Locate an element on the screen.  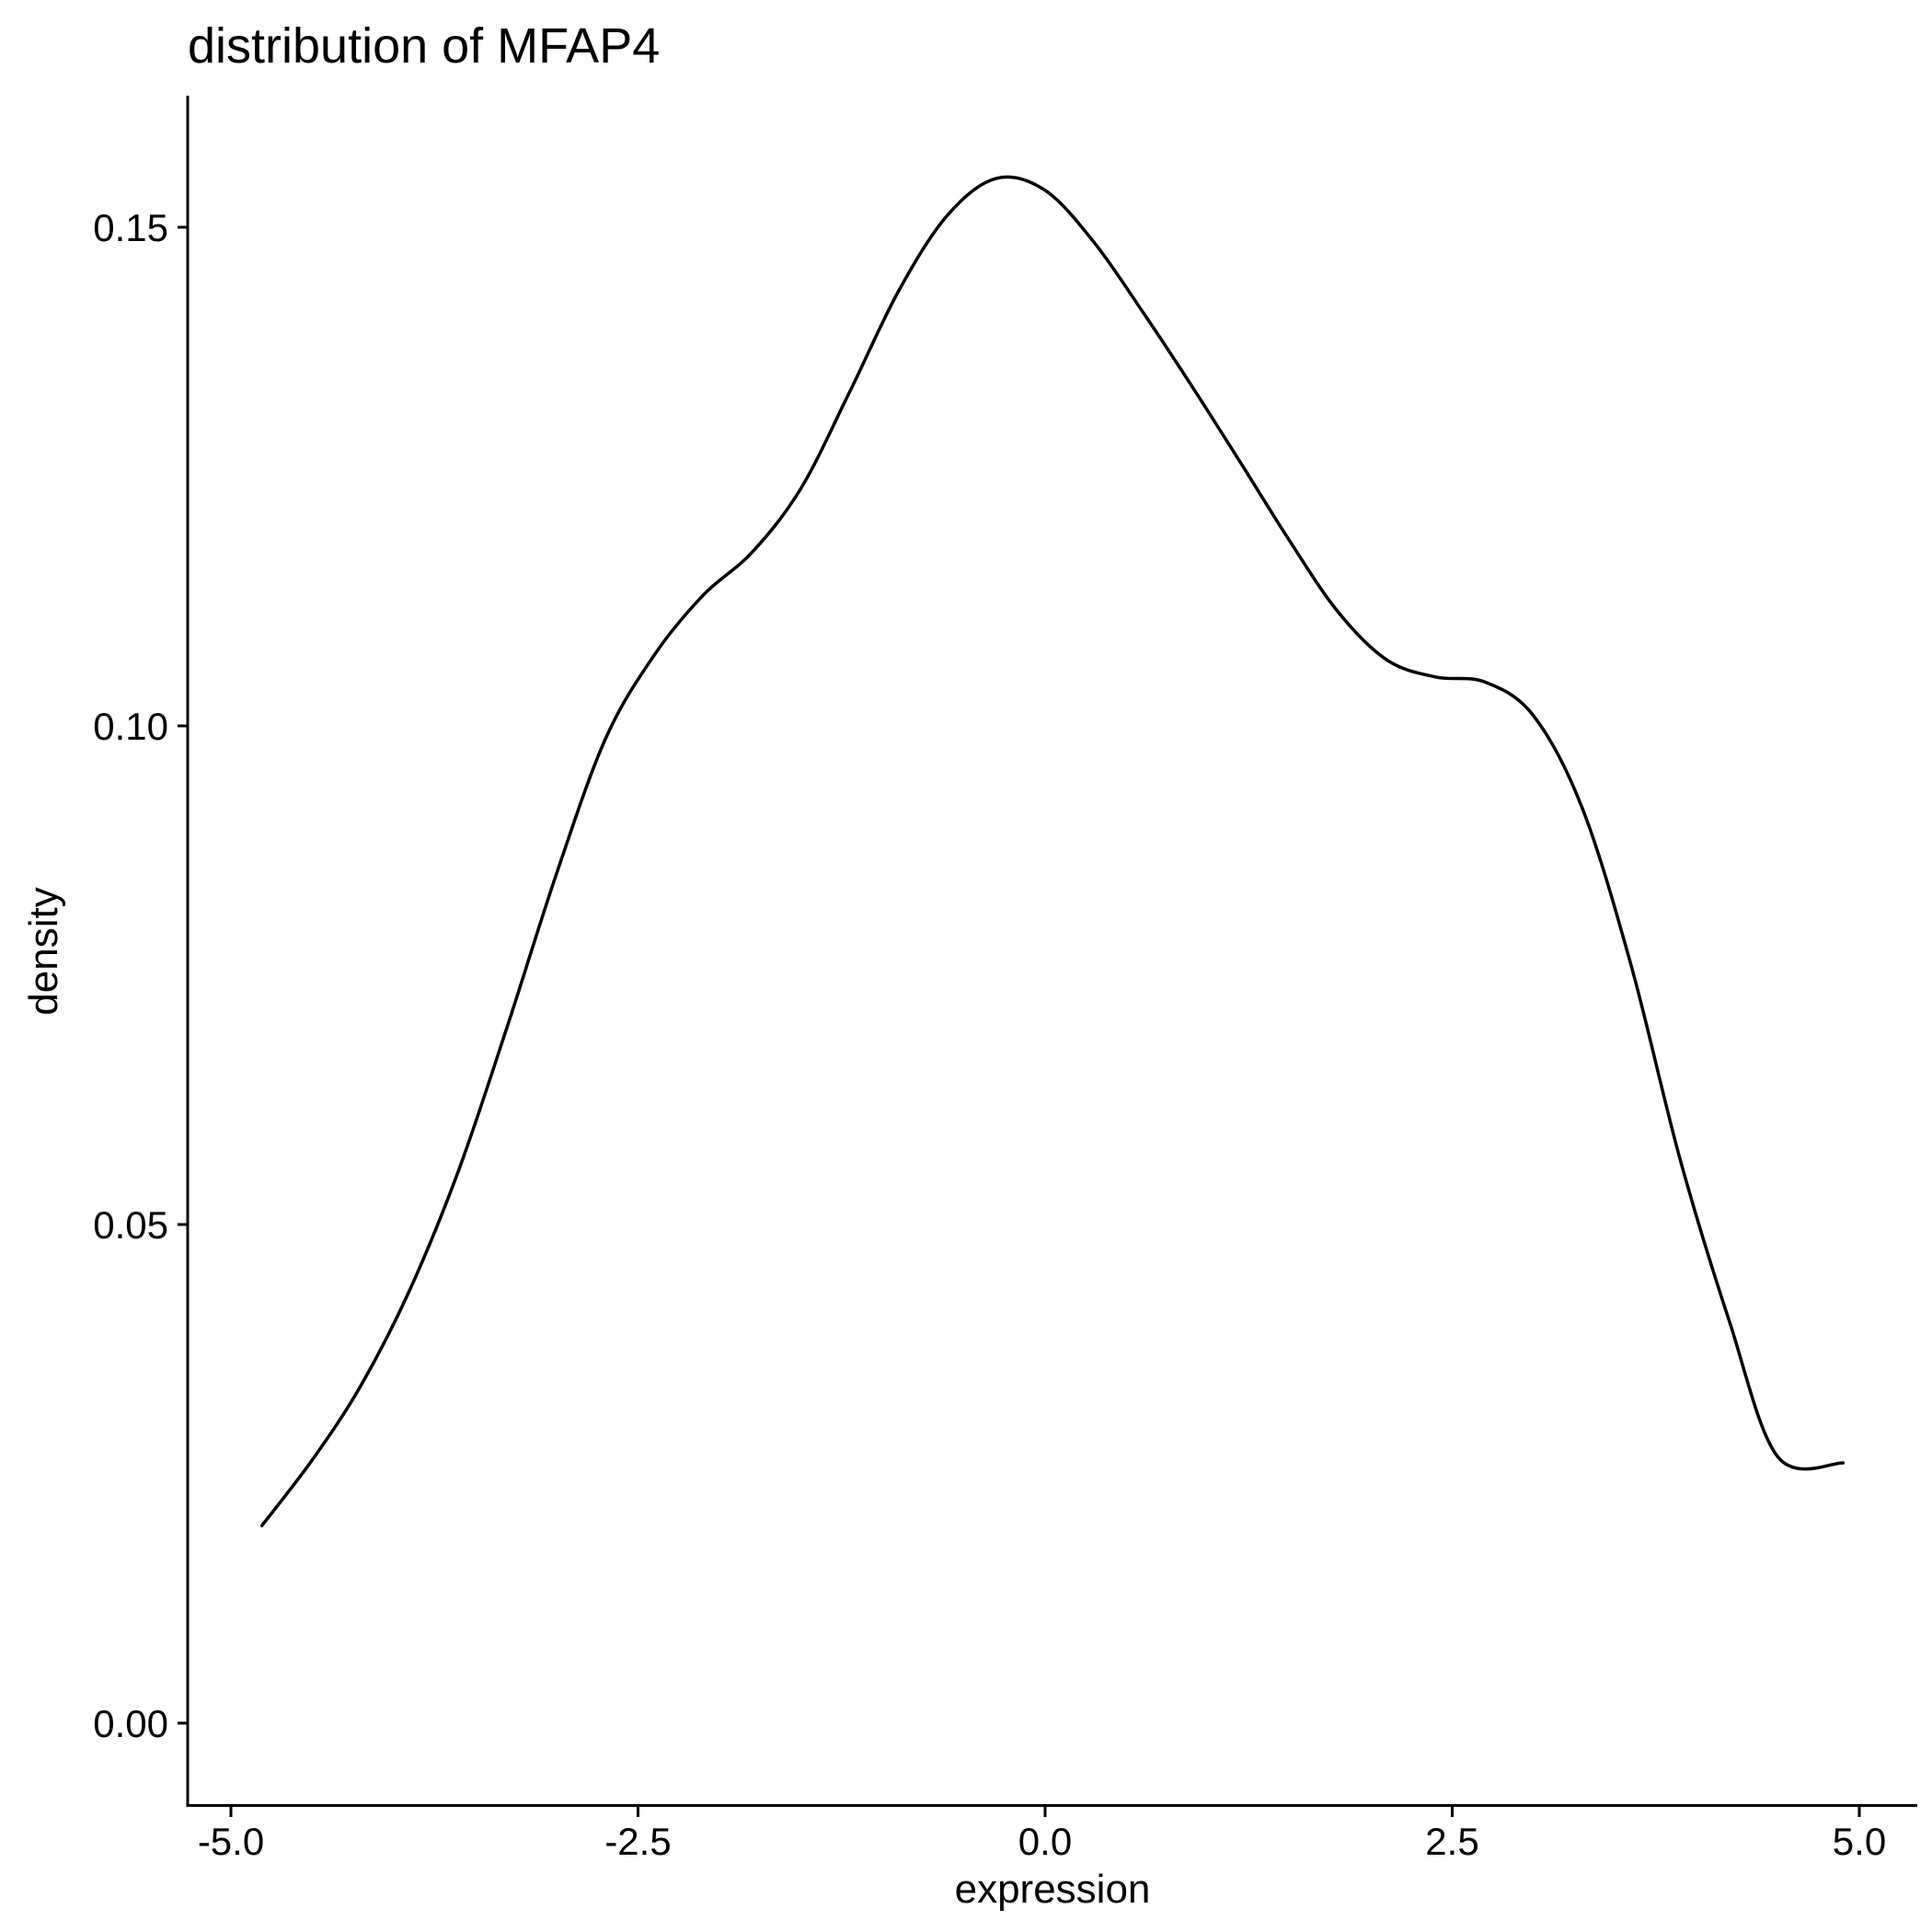
y-tick-label: 0.00 is located at coordinates (130, 1723).